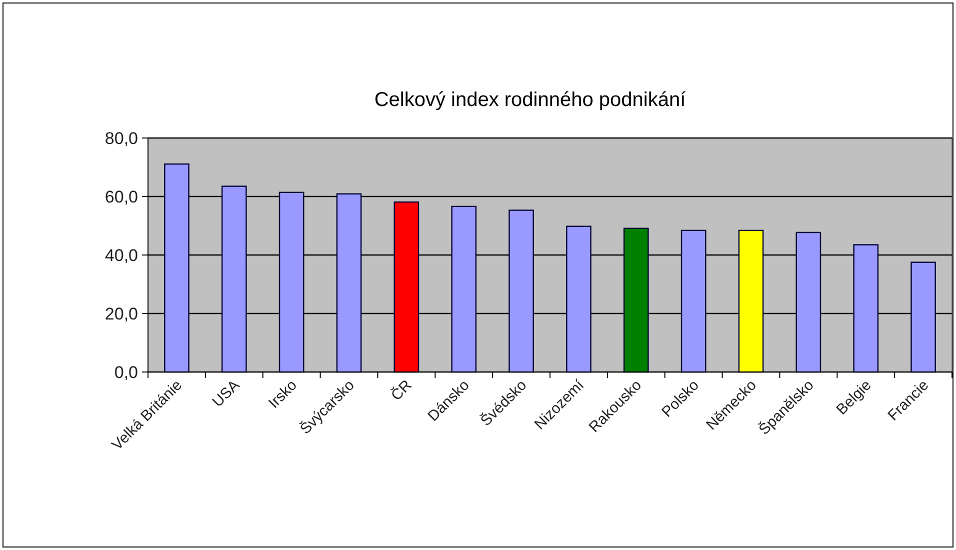 This screenshot has height=550, width=956. Describe the element at coordinates (401, 390) in the screenshot. I see `x-tick-label: ČR` at that location.